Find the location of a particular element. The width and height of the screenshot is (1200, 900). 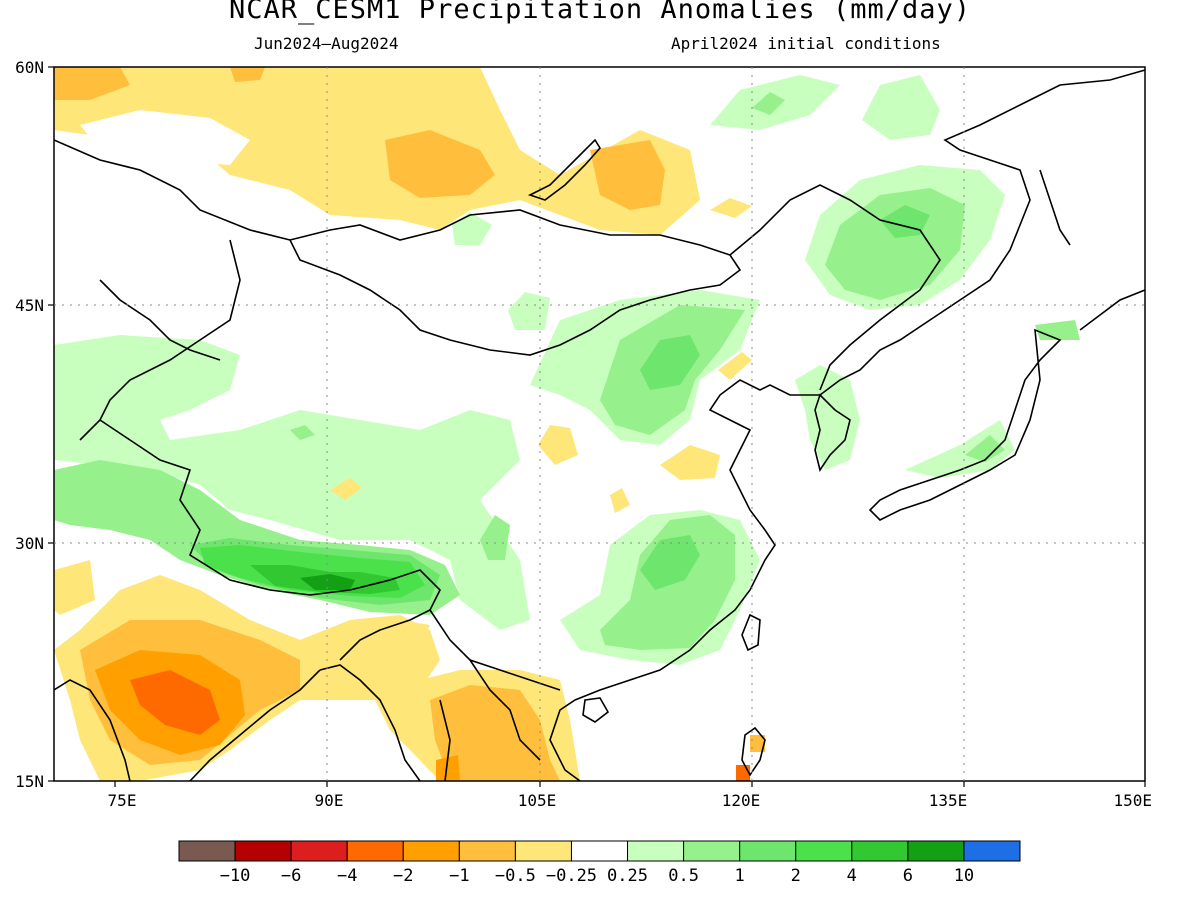

wet-core-manchuria is located at coordinates (895, 244).